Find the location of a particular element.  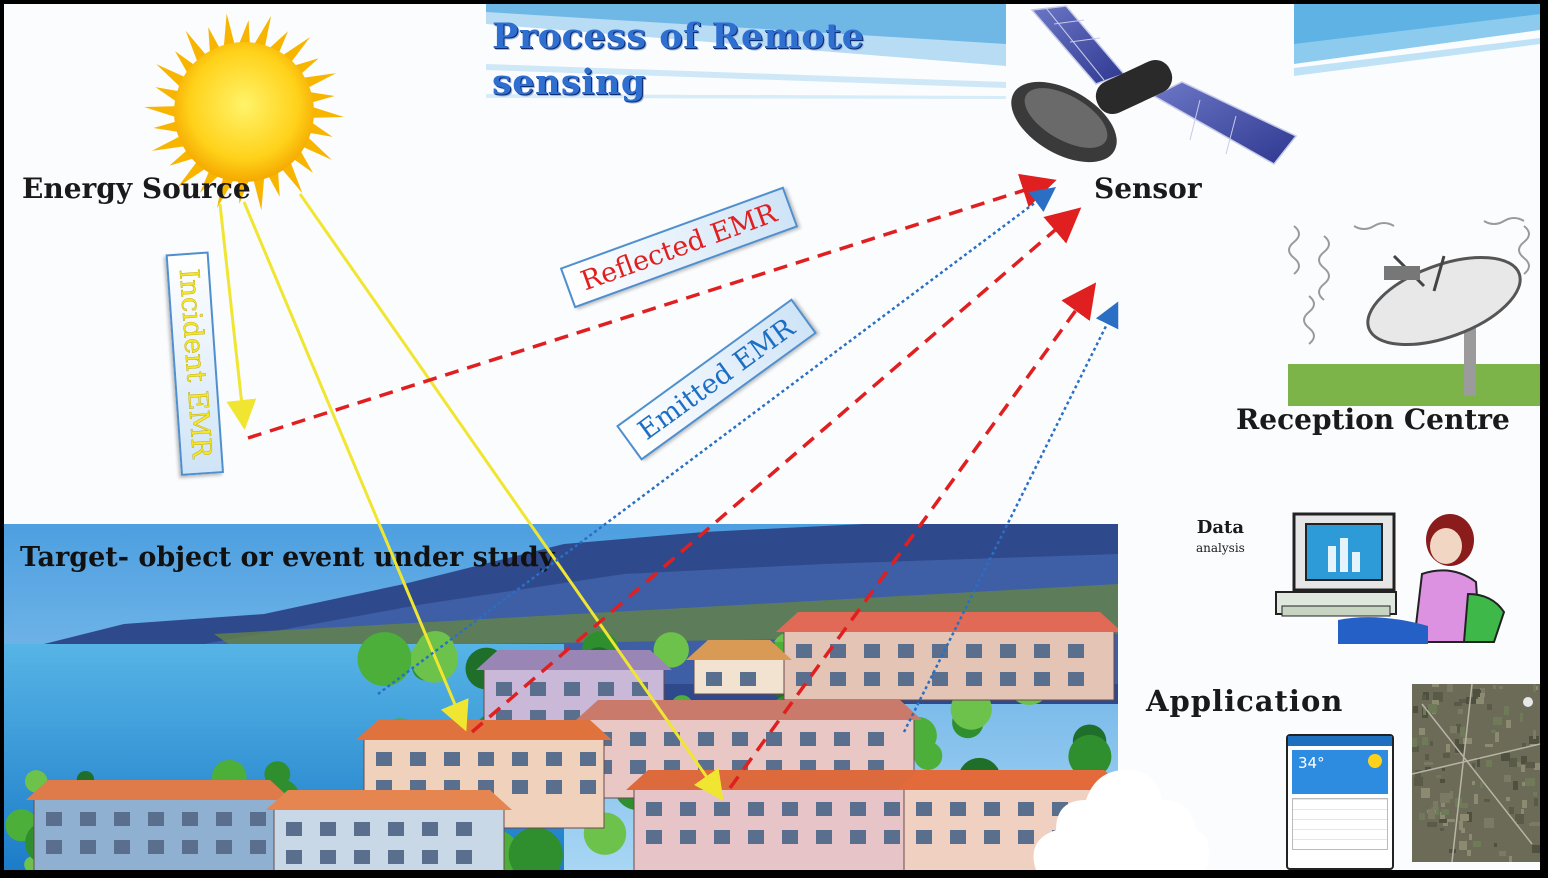

page-title: Process of Remote sensing is located at coordinates (678, 60).